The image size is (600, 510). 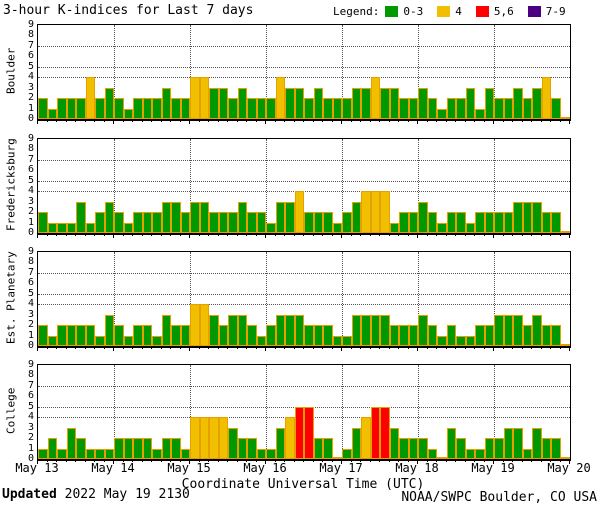 What do you see at coordinates (30, 108) in the screenshot?
I see `y-tick-label: 1` at bounding box center [30, 108].